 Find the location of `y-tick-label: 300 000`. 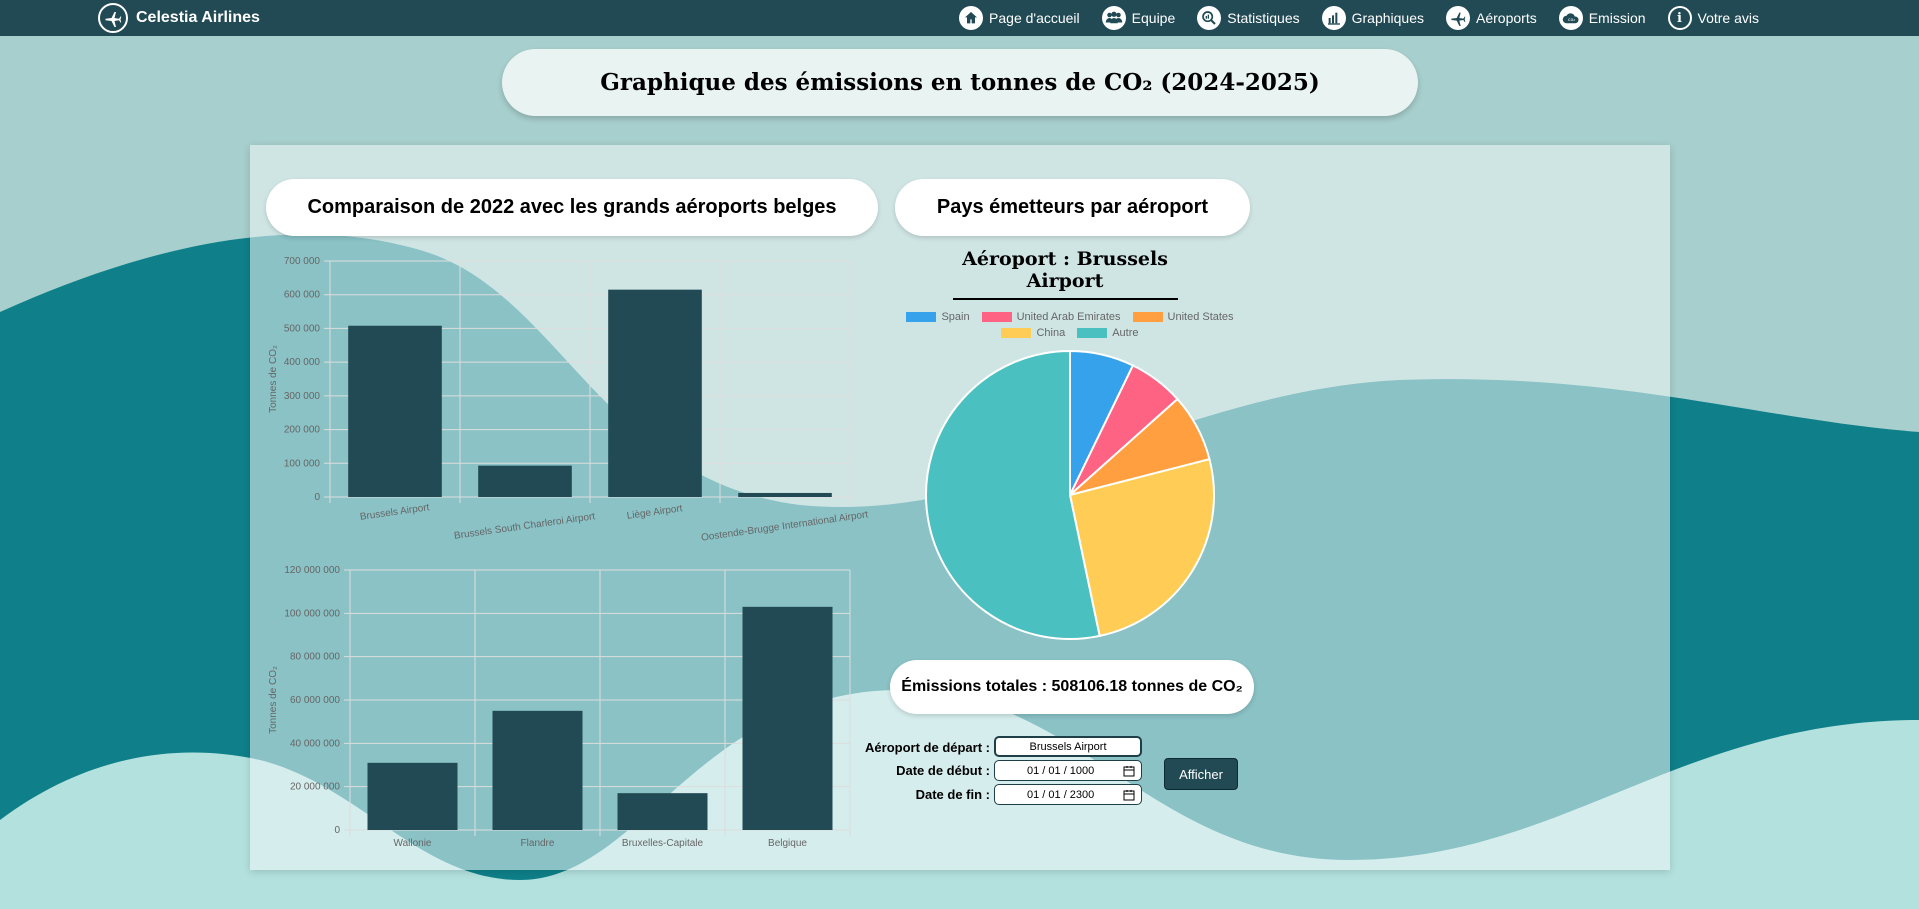

y-tick-label: 300 000 is located at coordinates (302, 396).